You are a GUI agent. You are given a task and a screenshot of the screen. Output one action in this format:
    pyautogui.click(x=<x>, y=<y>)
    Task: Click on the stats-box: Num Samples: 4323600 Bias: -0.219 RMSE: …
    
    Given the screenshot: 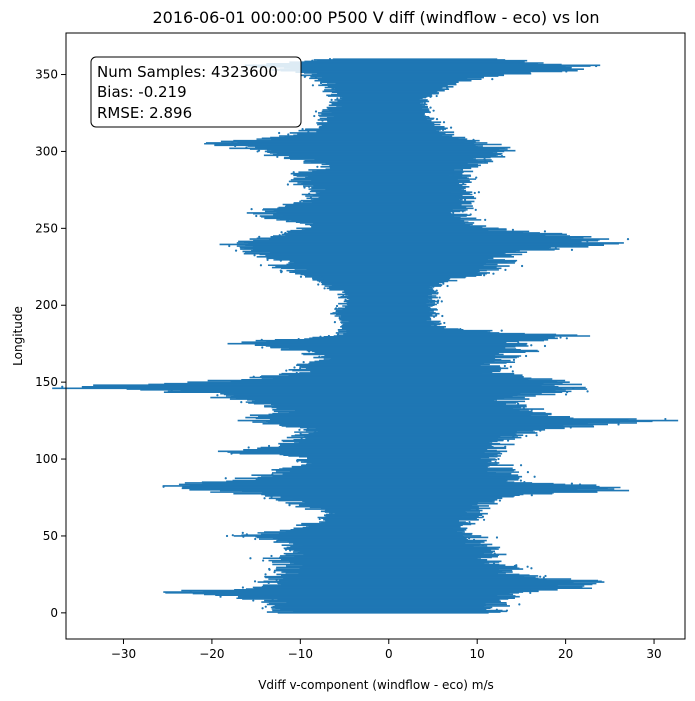 What is the action you would take?
    pyautogui.click(x=196, y=92)
    